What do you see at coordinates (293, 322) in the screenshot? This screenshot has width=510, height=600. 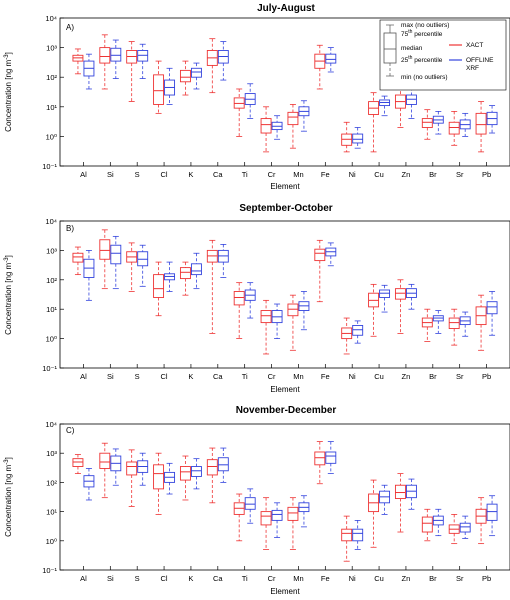 I see `xact-box-mn` at bounding box center [293, 322].